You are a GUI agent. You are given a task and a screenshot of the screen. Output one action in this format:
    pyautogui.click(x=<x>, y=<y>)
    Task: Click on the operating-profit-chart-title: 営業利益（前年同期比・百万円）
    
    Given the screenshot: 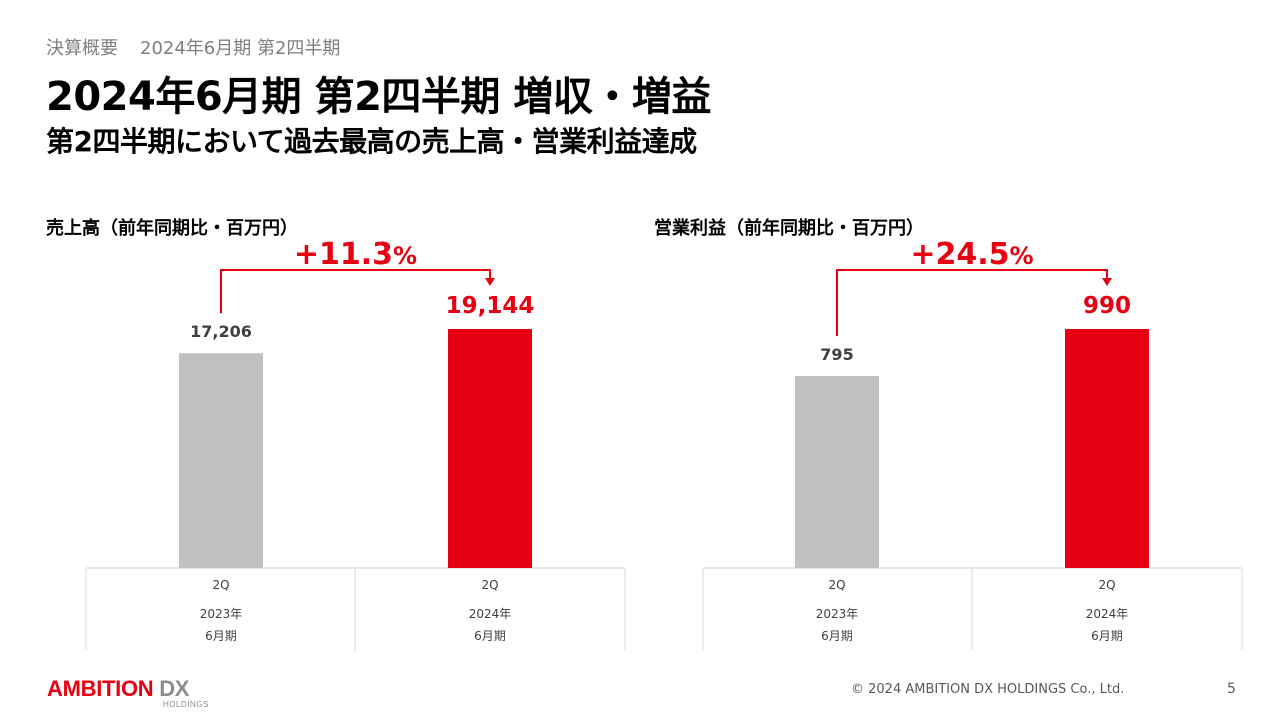 What is the action you would take?
    pyautogui.click(x=789, y=228)
    